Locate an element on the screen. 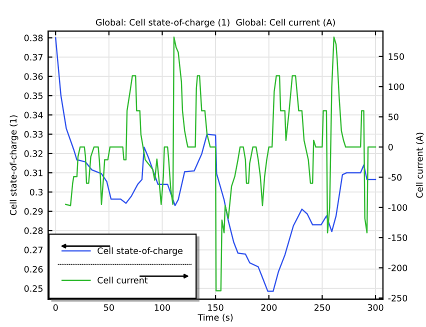  chart-title: Global: Cell state-of-charge (1) Global: Cell current (A) is located at coordinates (215, 23).